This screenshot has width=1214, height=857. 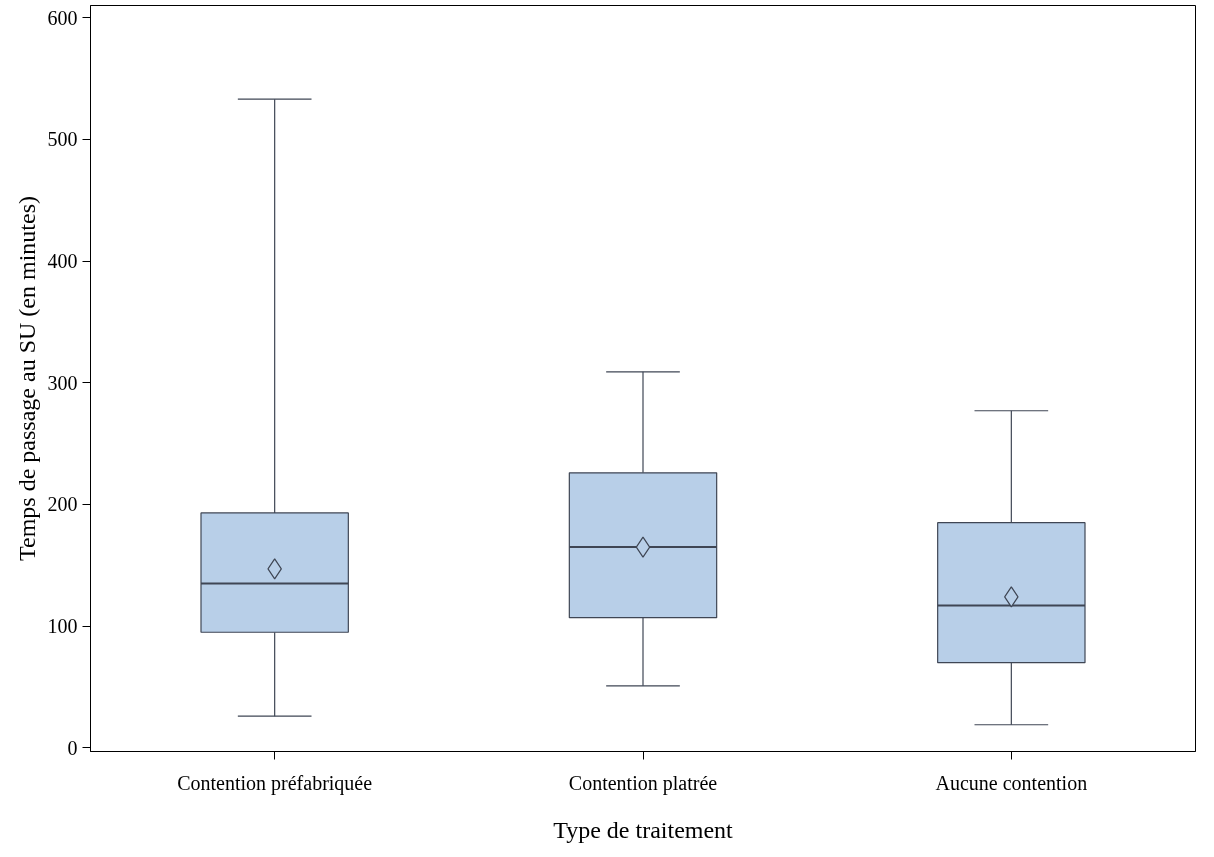 What do you see at coordinates (26, 378) in the screenshot?
I see `y-axis-title: Temps de passage au SU (en minutes)` at bounding box center [26, 378].